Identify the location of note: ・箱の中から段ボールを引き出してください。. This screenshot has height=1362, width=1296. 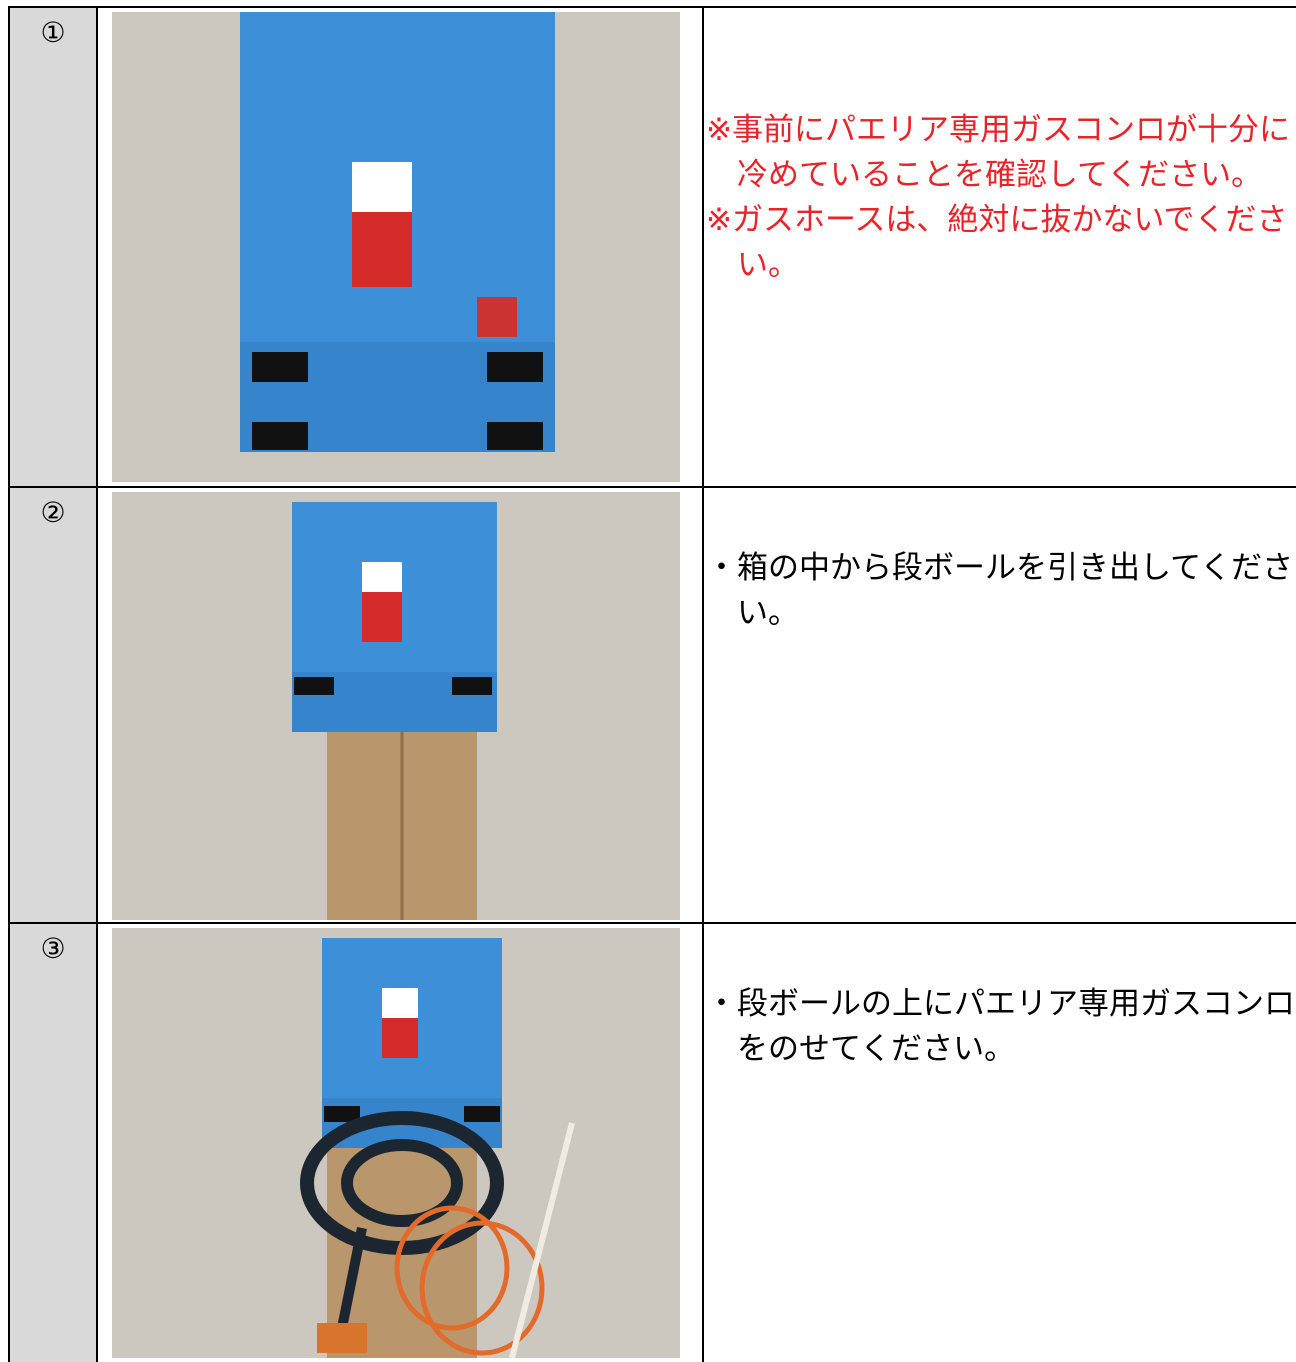
(1000, 590).